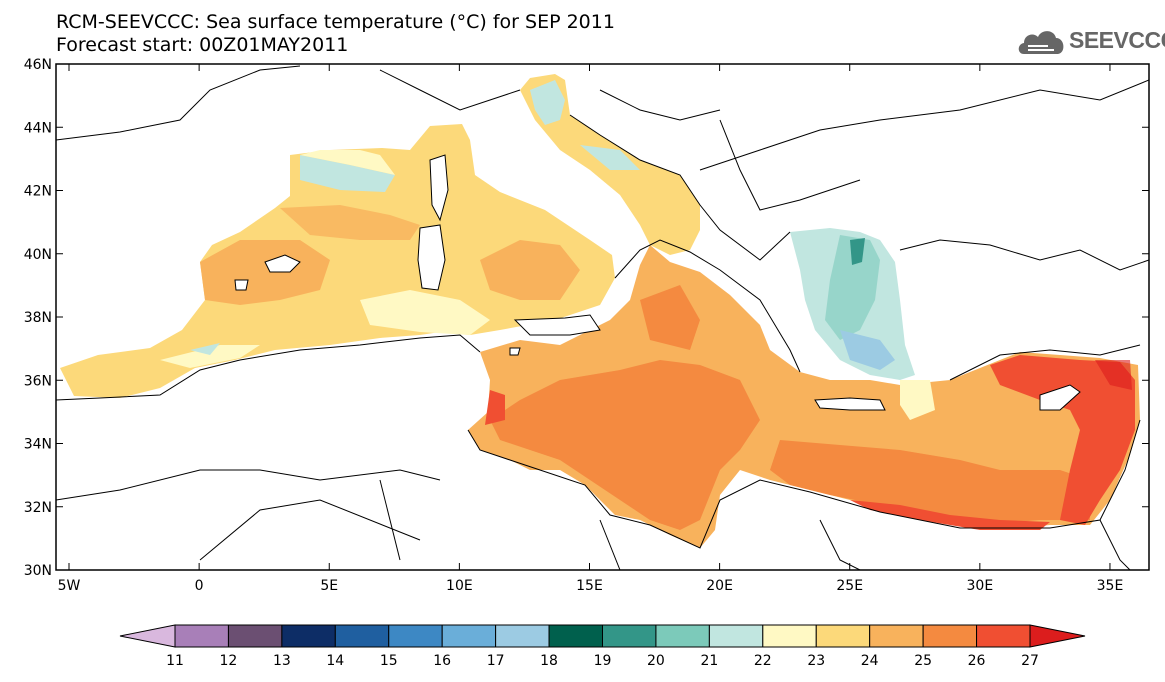 This screenshot has width=1165, height=682. Describe the element at coordinates (442, 661) in the screenshot. I see `colorbar-label: 16` at that location.